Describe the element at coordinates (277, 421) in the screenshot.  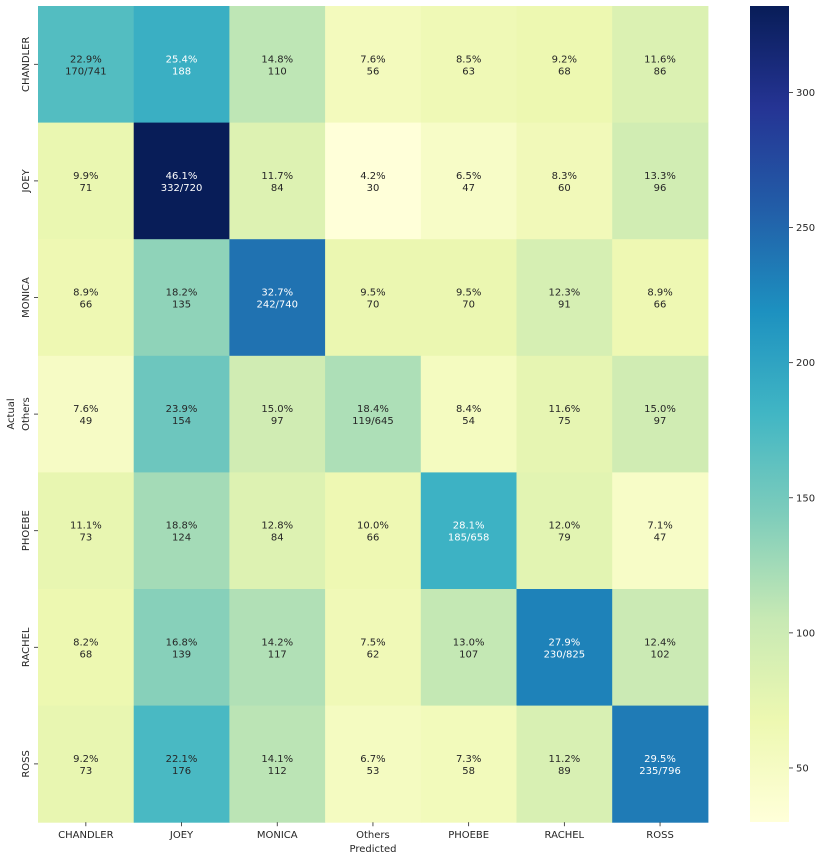
I see `cell-count-label: 97` at that location.